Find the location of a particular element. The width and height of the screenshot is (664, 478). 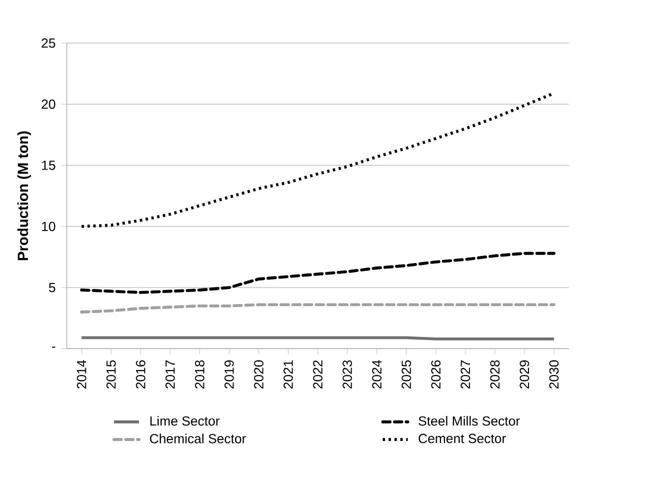

x-tick-label: 2027 is located at coordinates (465, 374).